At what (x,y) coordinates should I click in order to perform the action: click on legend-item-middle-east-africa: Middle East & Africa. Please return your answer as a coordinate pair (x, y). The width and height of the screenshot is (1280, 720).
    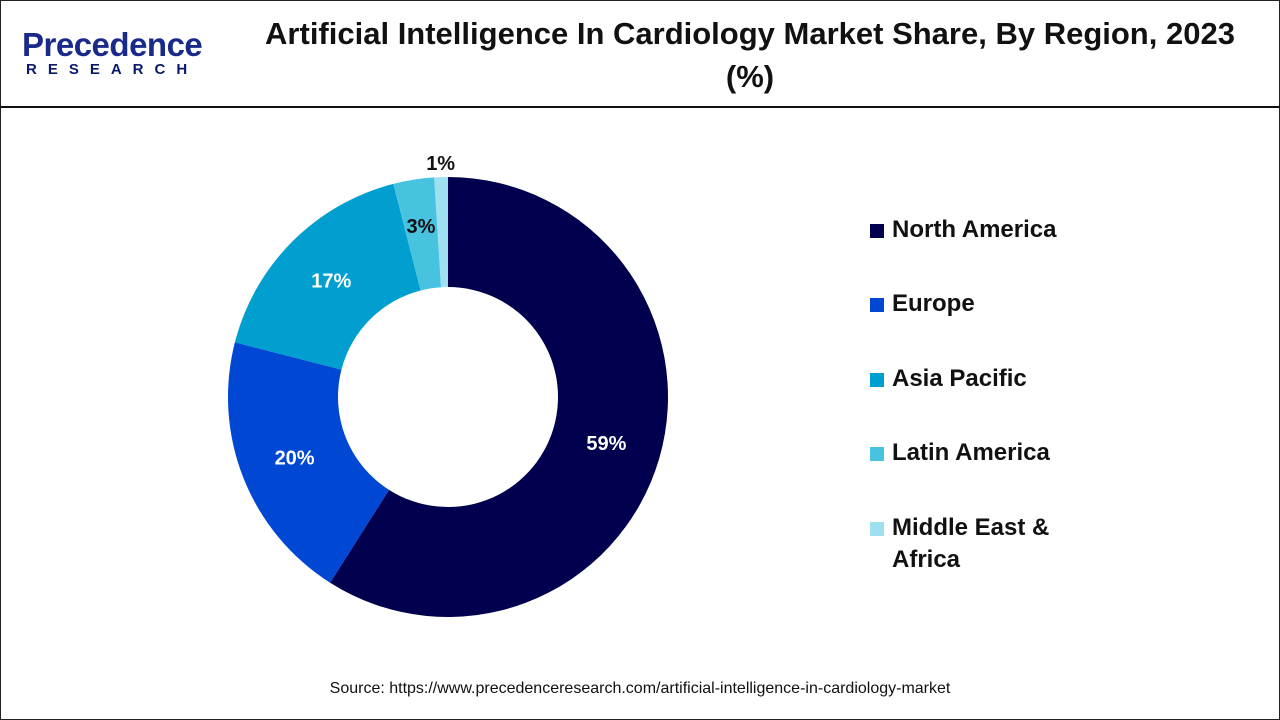
    Looking at the image, I should click on (980, 544).